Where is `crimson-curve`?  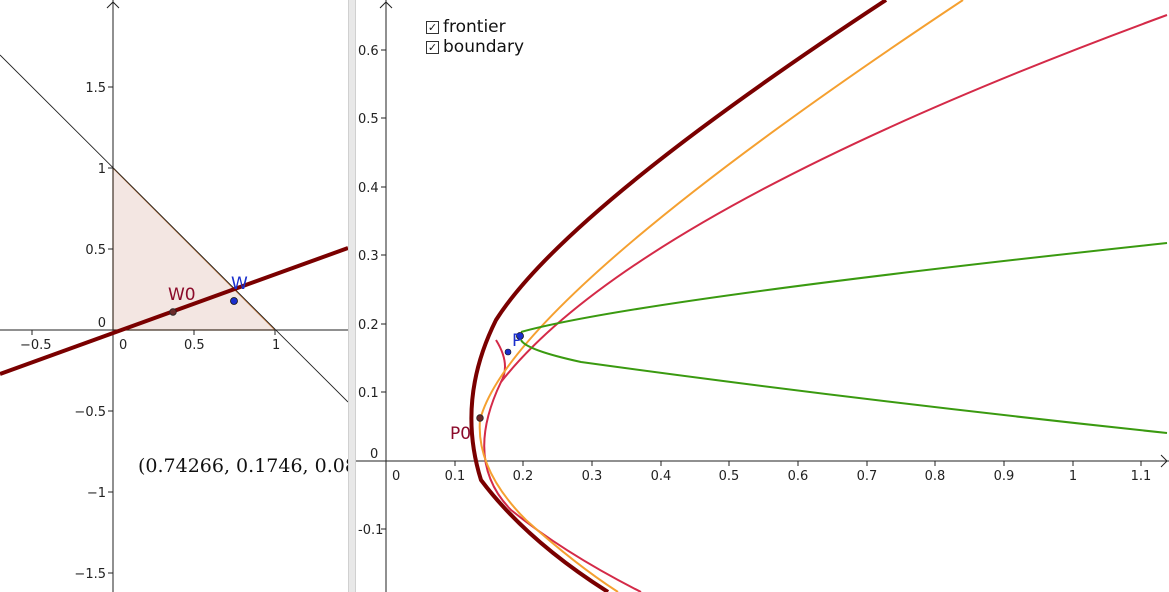
crimson-curve is located at coordinates (562, 465).